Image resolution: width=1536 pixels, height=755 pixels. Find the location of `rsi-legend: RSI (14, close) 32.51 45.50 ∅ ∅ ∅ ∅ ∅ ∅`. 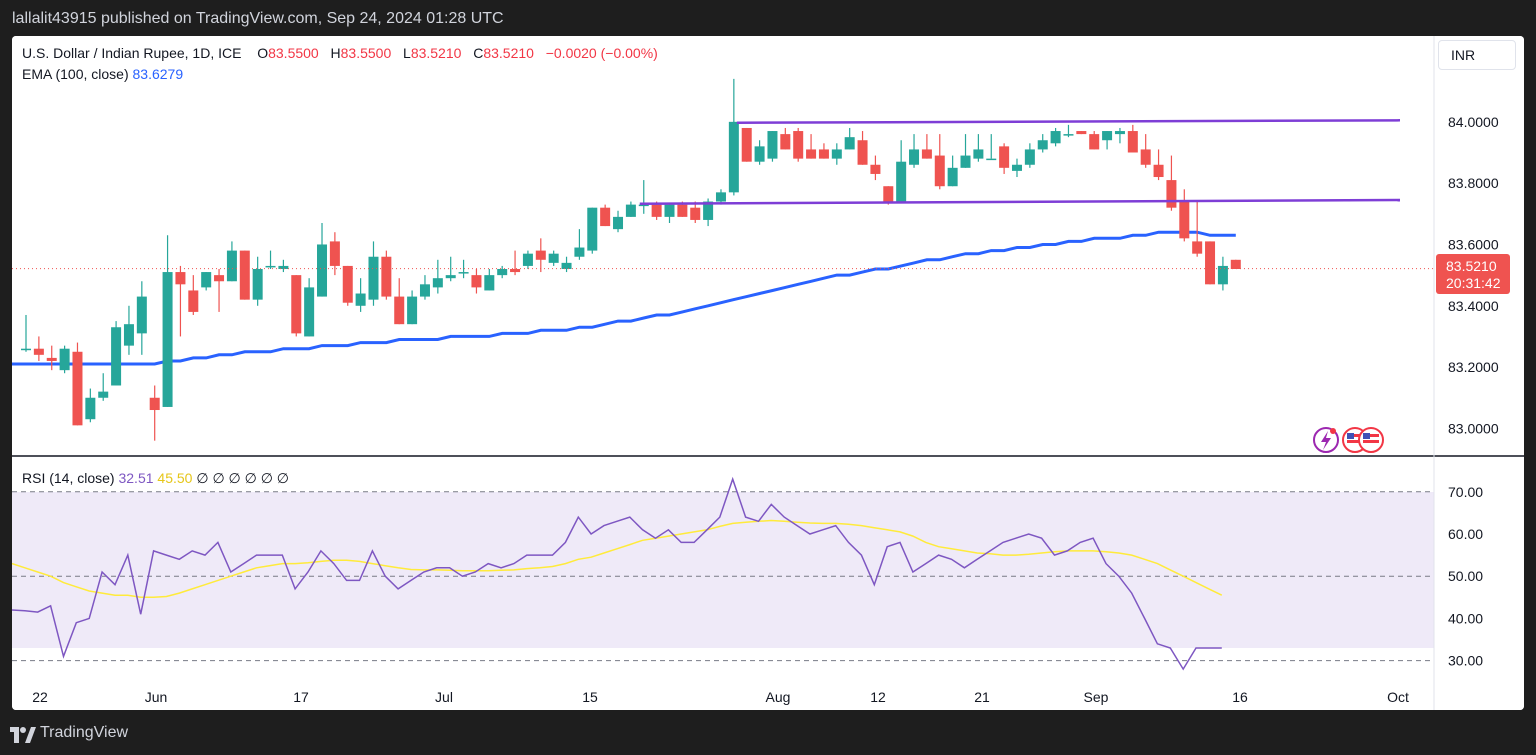

rsi-legend: RSI (14, close) 32.51 45.50 ∅ ∅ ∅ ∅ ∅ ∅ is located at coordinates (155, 478).